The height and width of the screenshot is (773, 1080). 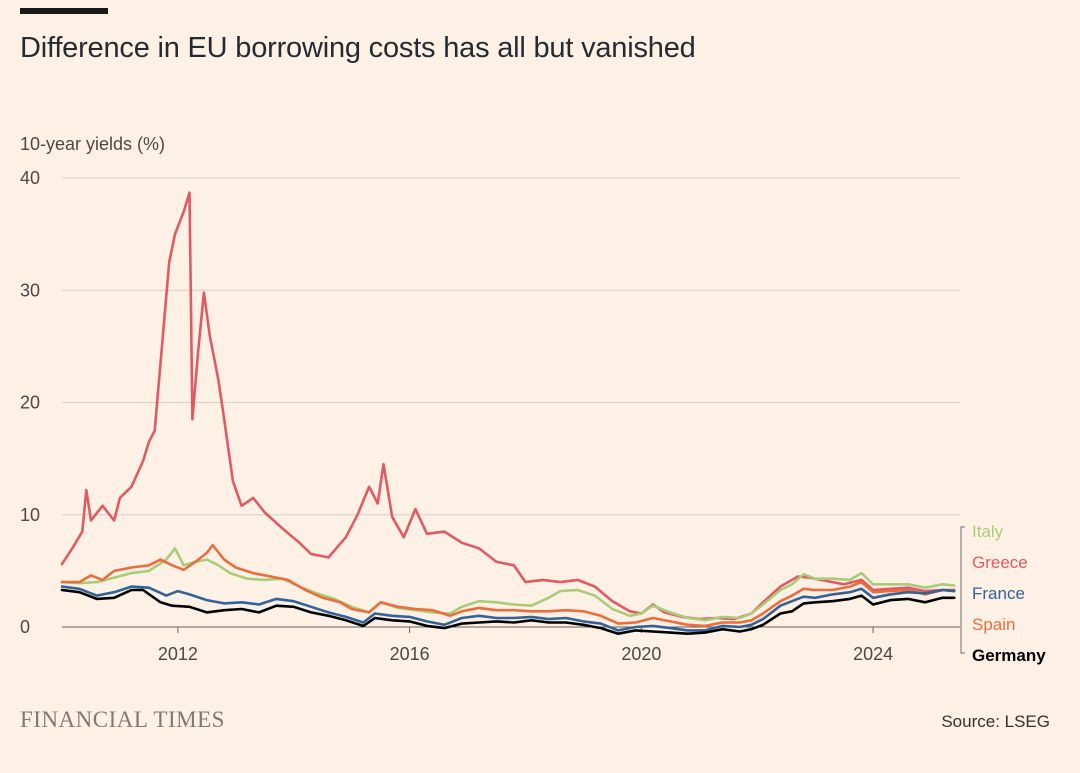 I want to click on legend-label-france: France, so click(x=998, y=593).